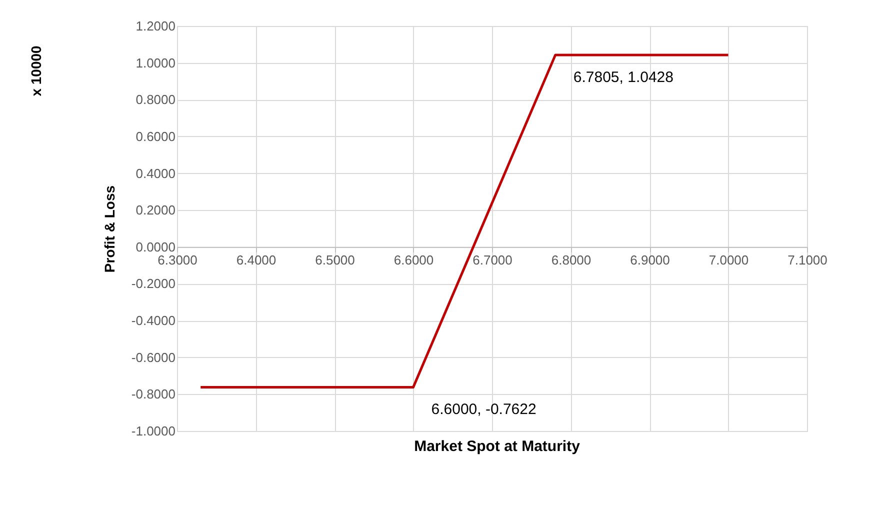  I want to click on x-tick-label: 7.1000, so click(808, 260).